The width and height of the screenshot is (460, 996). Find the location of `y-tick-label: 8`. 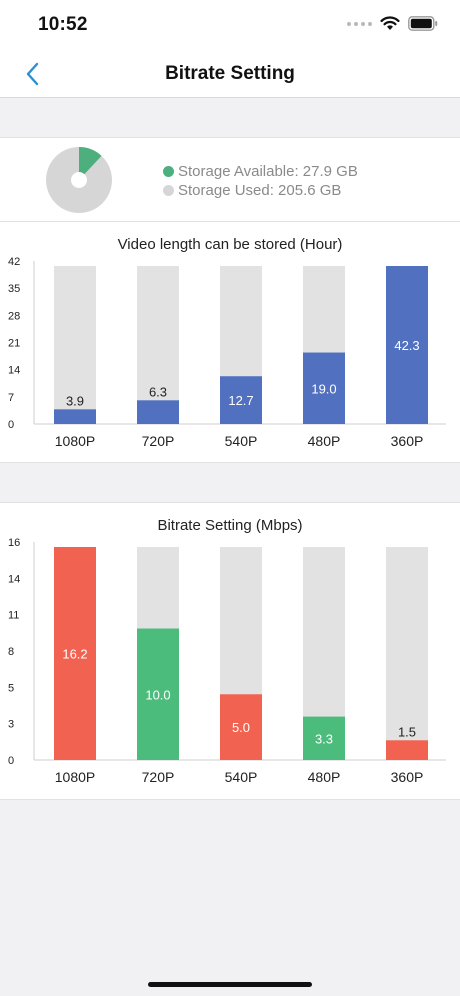

y-tick-label: 8 is located at coordinates (11, 652).